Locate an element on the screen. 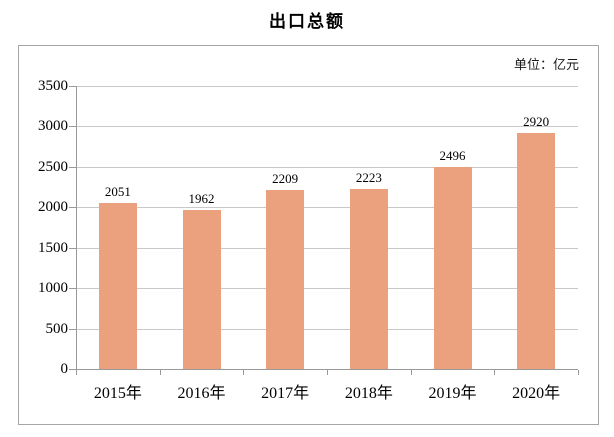  y-axis-tick-label: 0 is located at coordinates (64, 369).